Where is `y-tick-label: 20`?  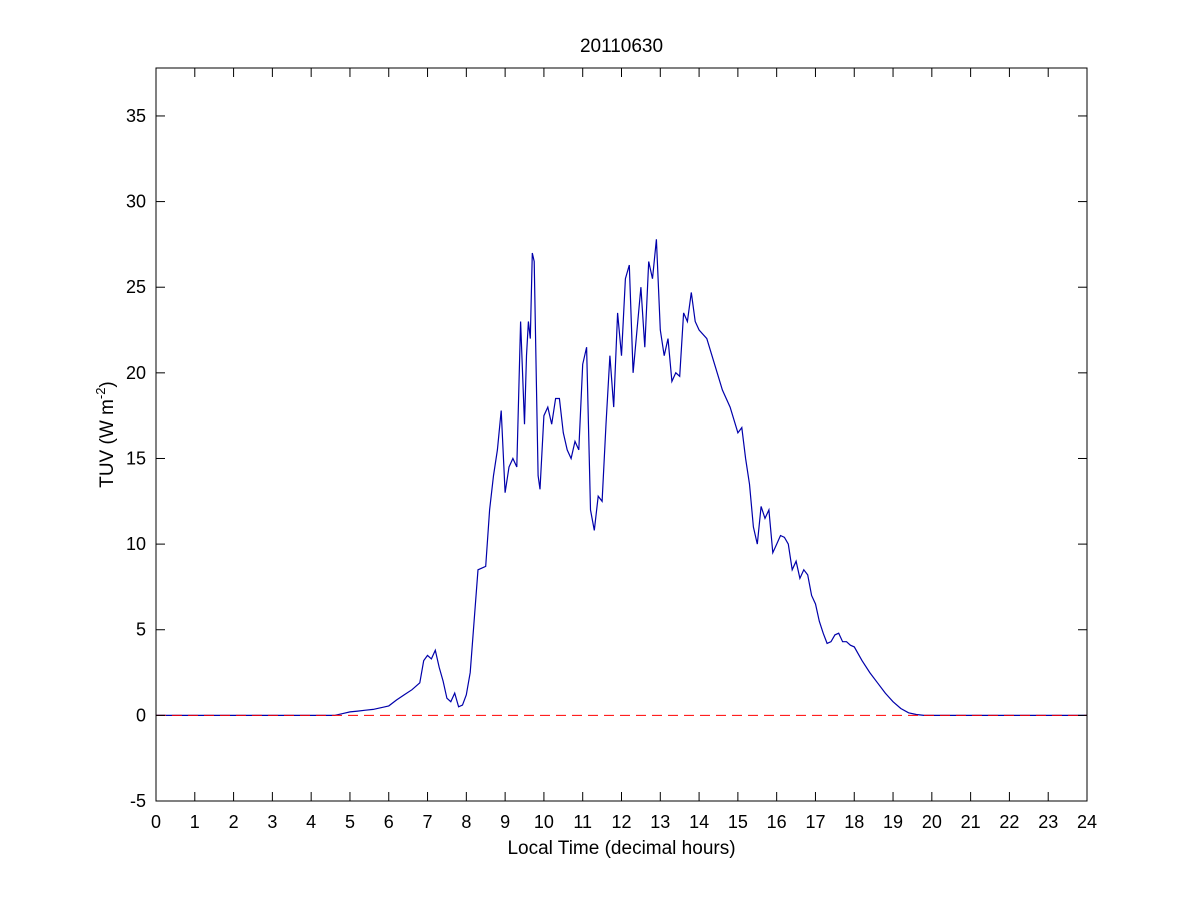 y-tick-label: 20 is located at coordinates (136, 373).